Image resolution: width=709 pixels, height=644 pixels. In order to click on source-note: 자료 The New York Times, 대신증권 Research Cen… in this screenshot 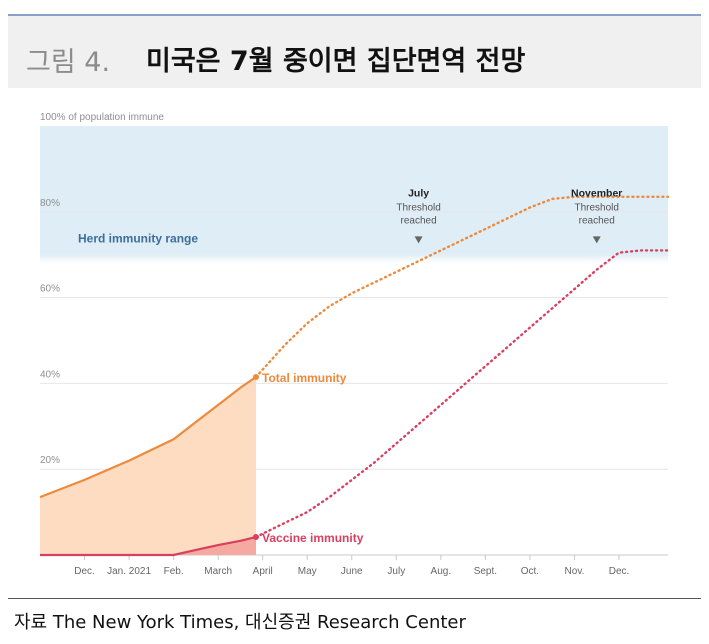, I will do `click(240, 622)`.